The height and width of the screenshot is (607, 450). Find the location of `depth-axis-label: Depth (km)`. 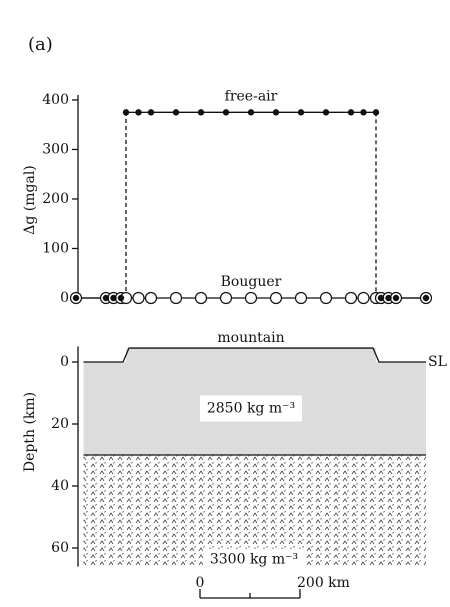

depth-axis-label: Depth (km) is located at coordinates (30, 432).